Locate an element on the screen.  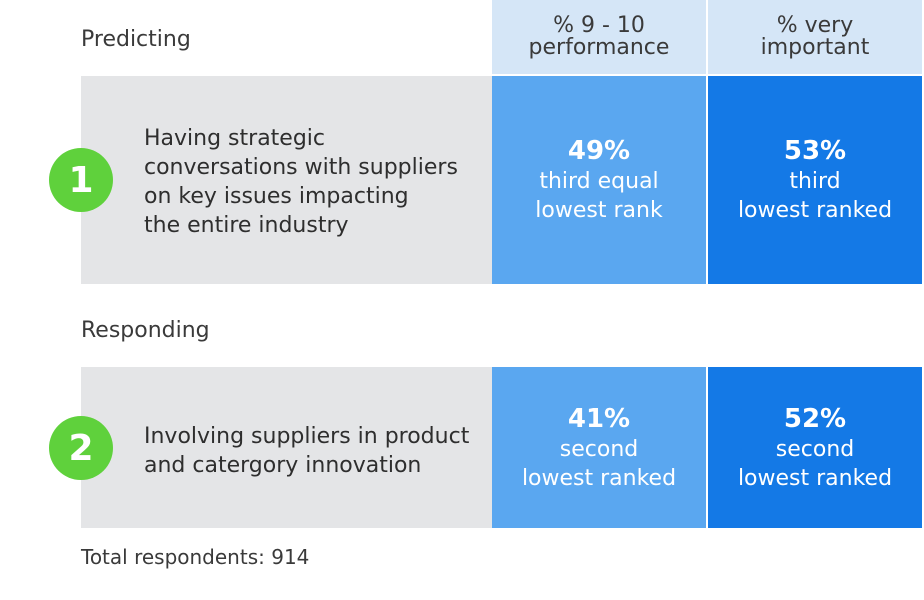
row-text-line: conversations with suppliers is located at coordinates (301, 167).